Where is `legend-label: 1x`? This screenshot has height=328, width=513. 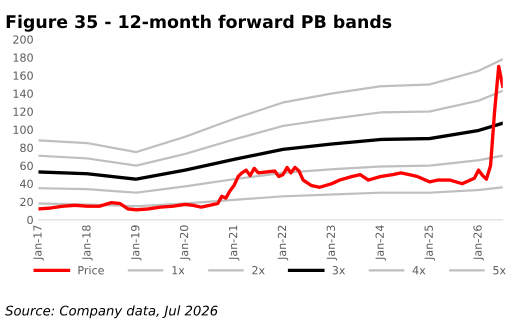 legend-label: 1x is located at coordinates (178, 270).